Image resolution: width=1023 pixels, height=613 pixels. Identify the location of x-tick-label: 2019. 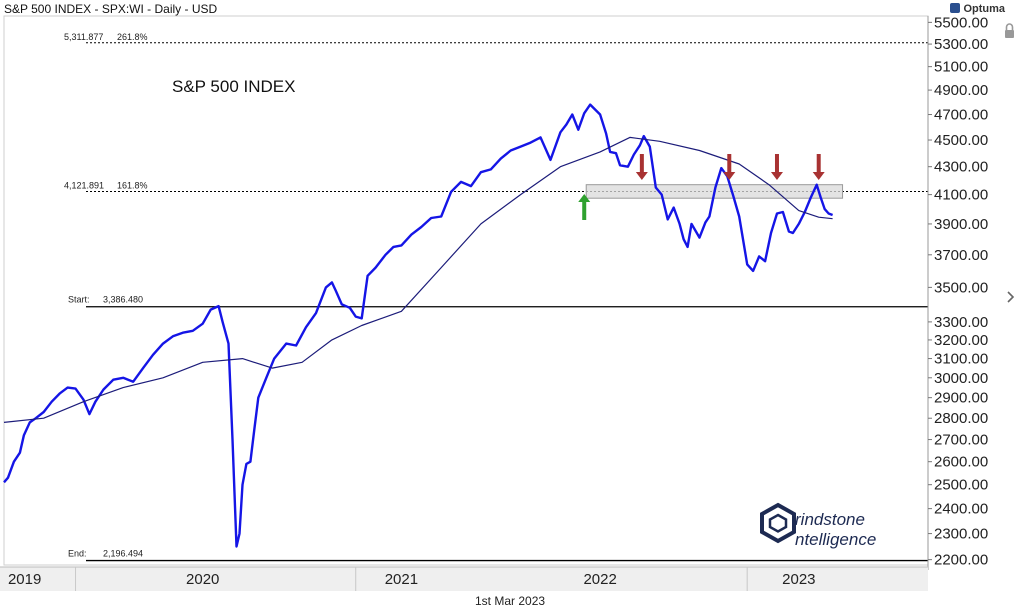
(24, 579).